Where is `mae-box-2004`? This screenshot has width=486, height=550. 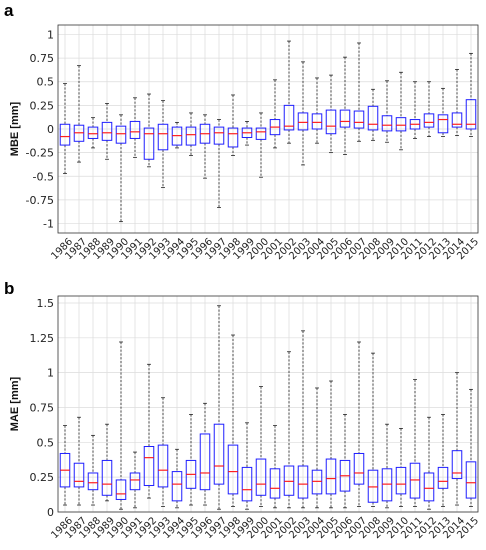 mae-box-2004 is located at coordinates (317, 448).